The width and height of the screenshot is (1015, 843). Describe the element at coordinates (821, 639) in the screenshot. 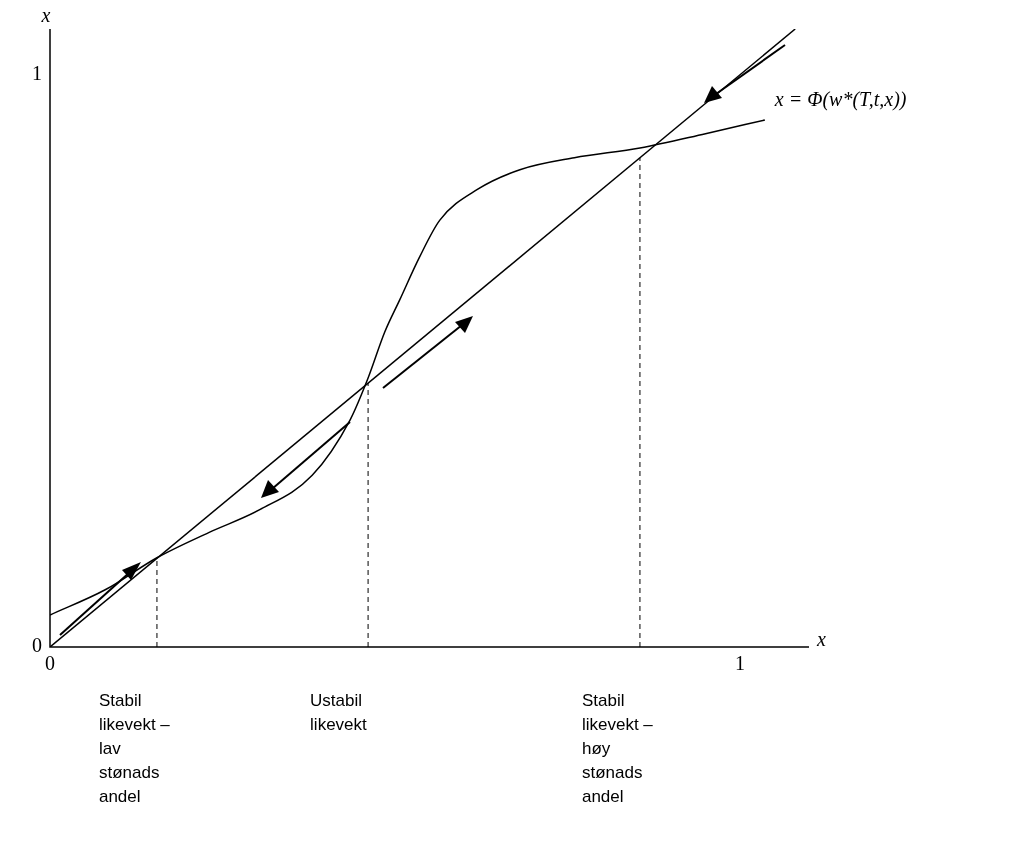

I see `x-axis-title: x` at that location.